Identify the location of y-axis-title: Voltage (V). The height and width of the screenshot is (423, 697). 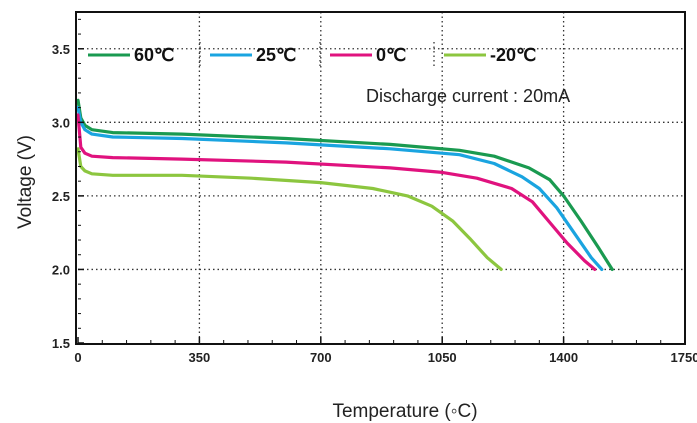
(25, 182).